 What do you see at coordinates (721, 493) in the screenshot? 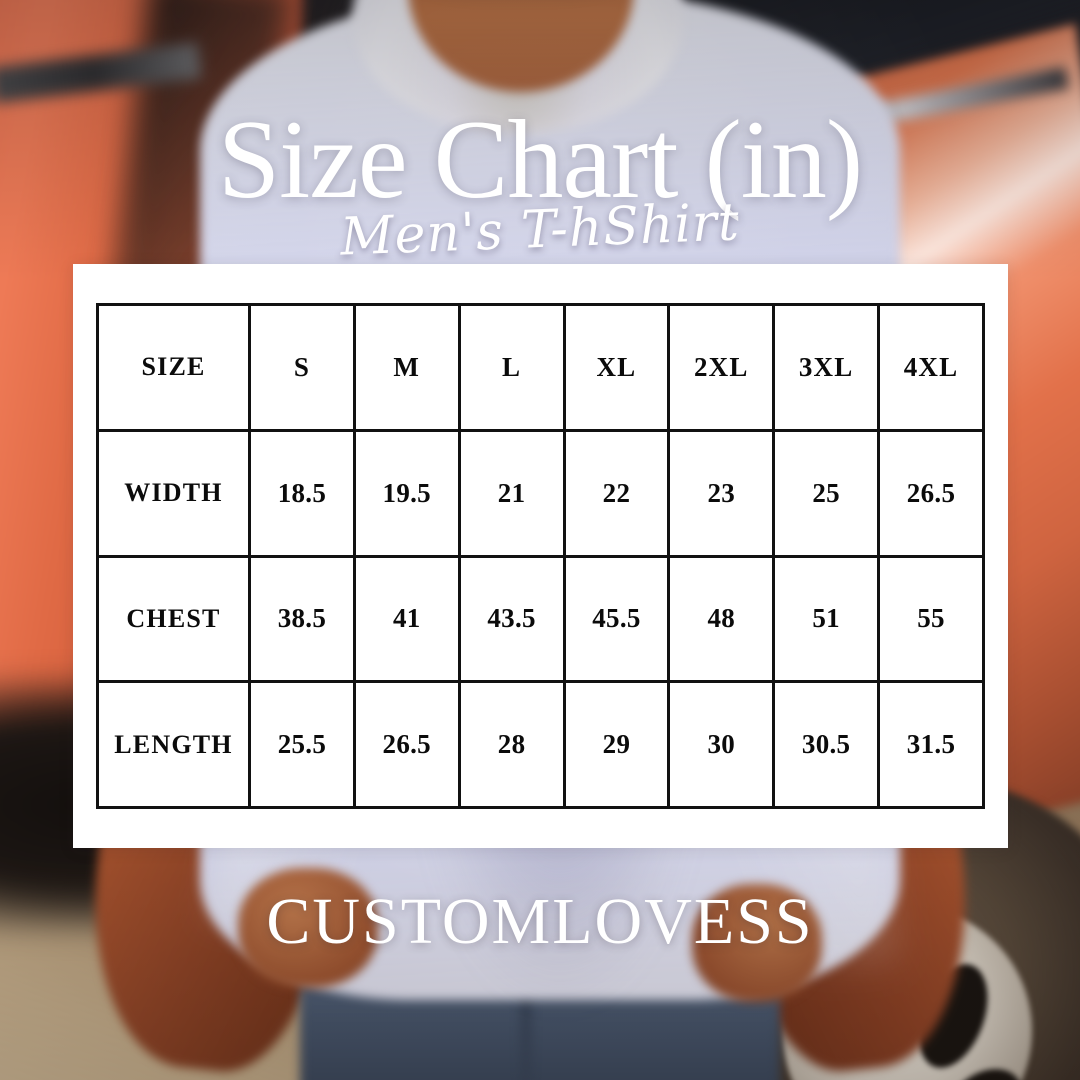
I see `cell-width-2xl: 23` at bounding box center [721, 493].